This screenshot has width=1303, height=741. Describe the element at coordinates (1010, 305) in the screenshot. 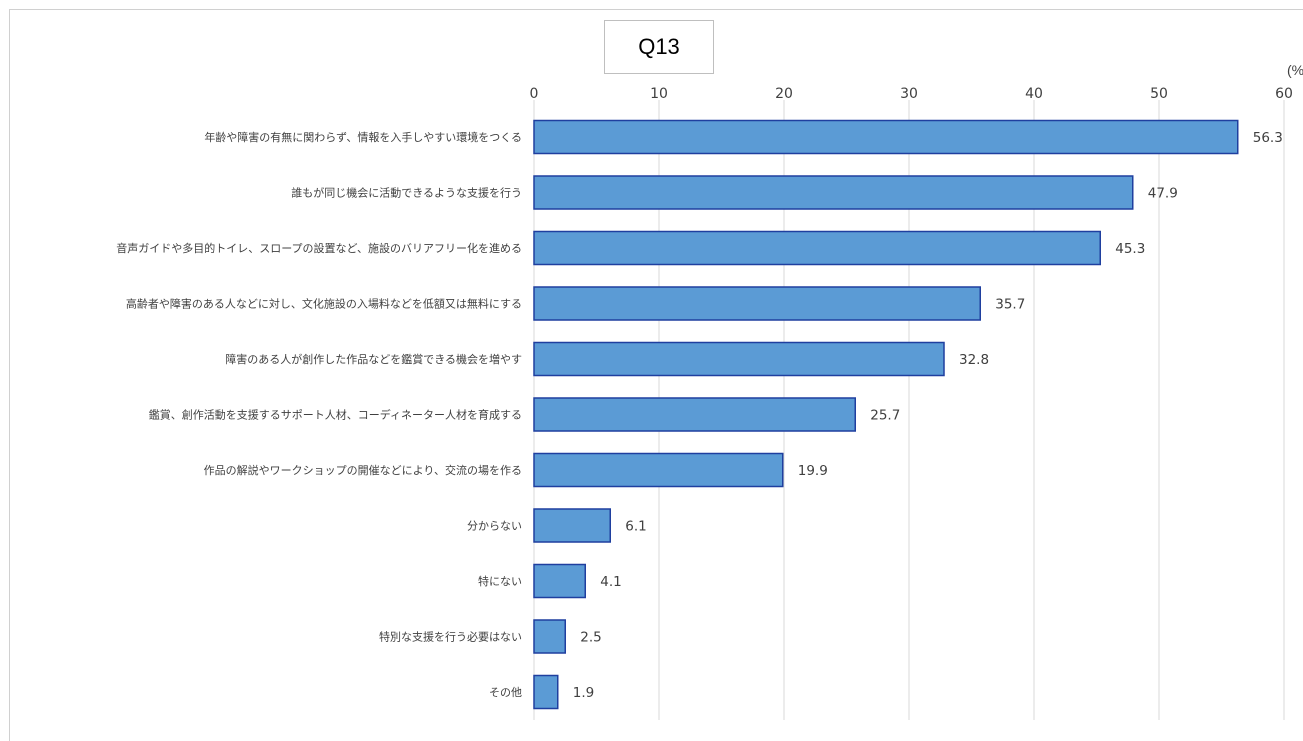

I see `value-label: 35.7` at that location.